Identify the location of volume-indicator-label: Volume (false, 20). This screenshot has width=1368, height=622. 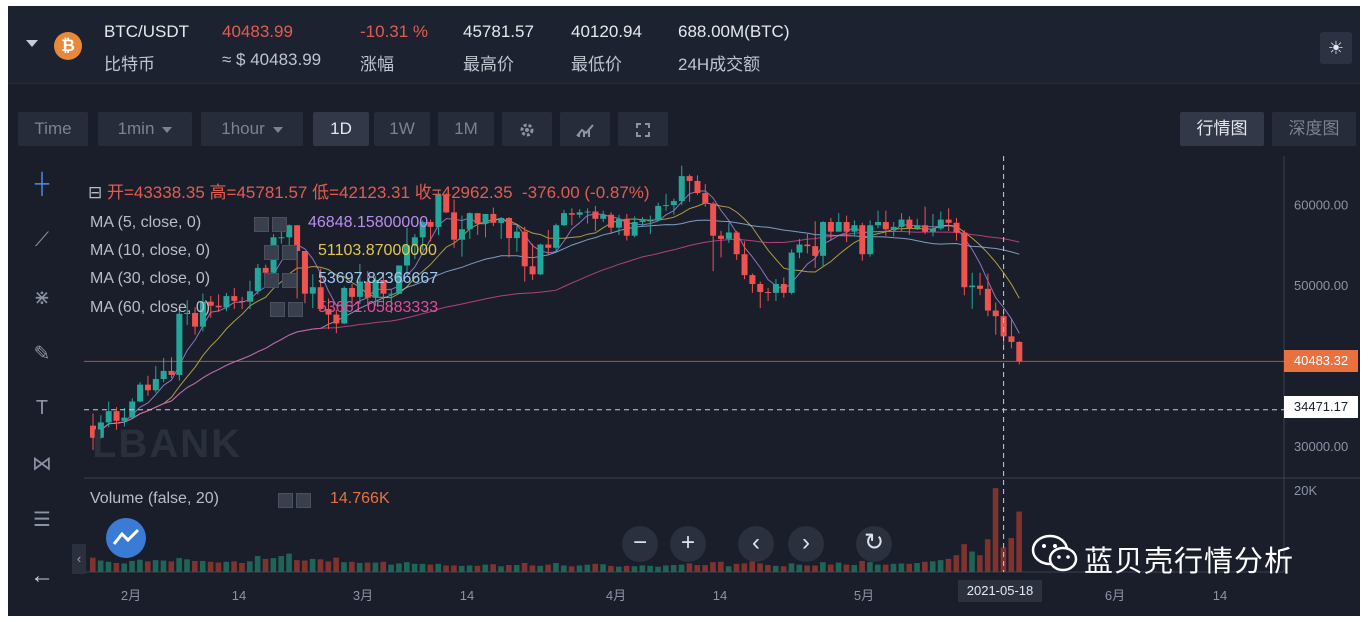
(154, 498).